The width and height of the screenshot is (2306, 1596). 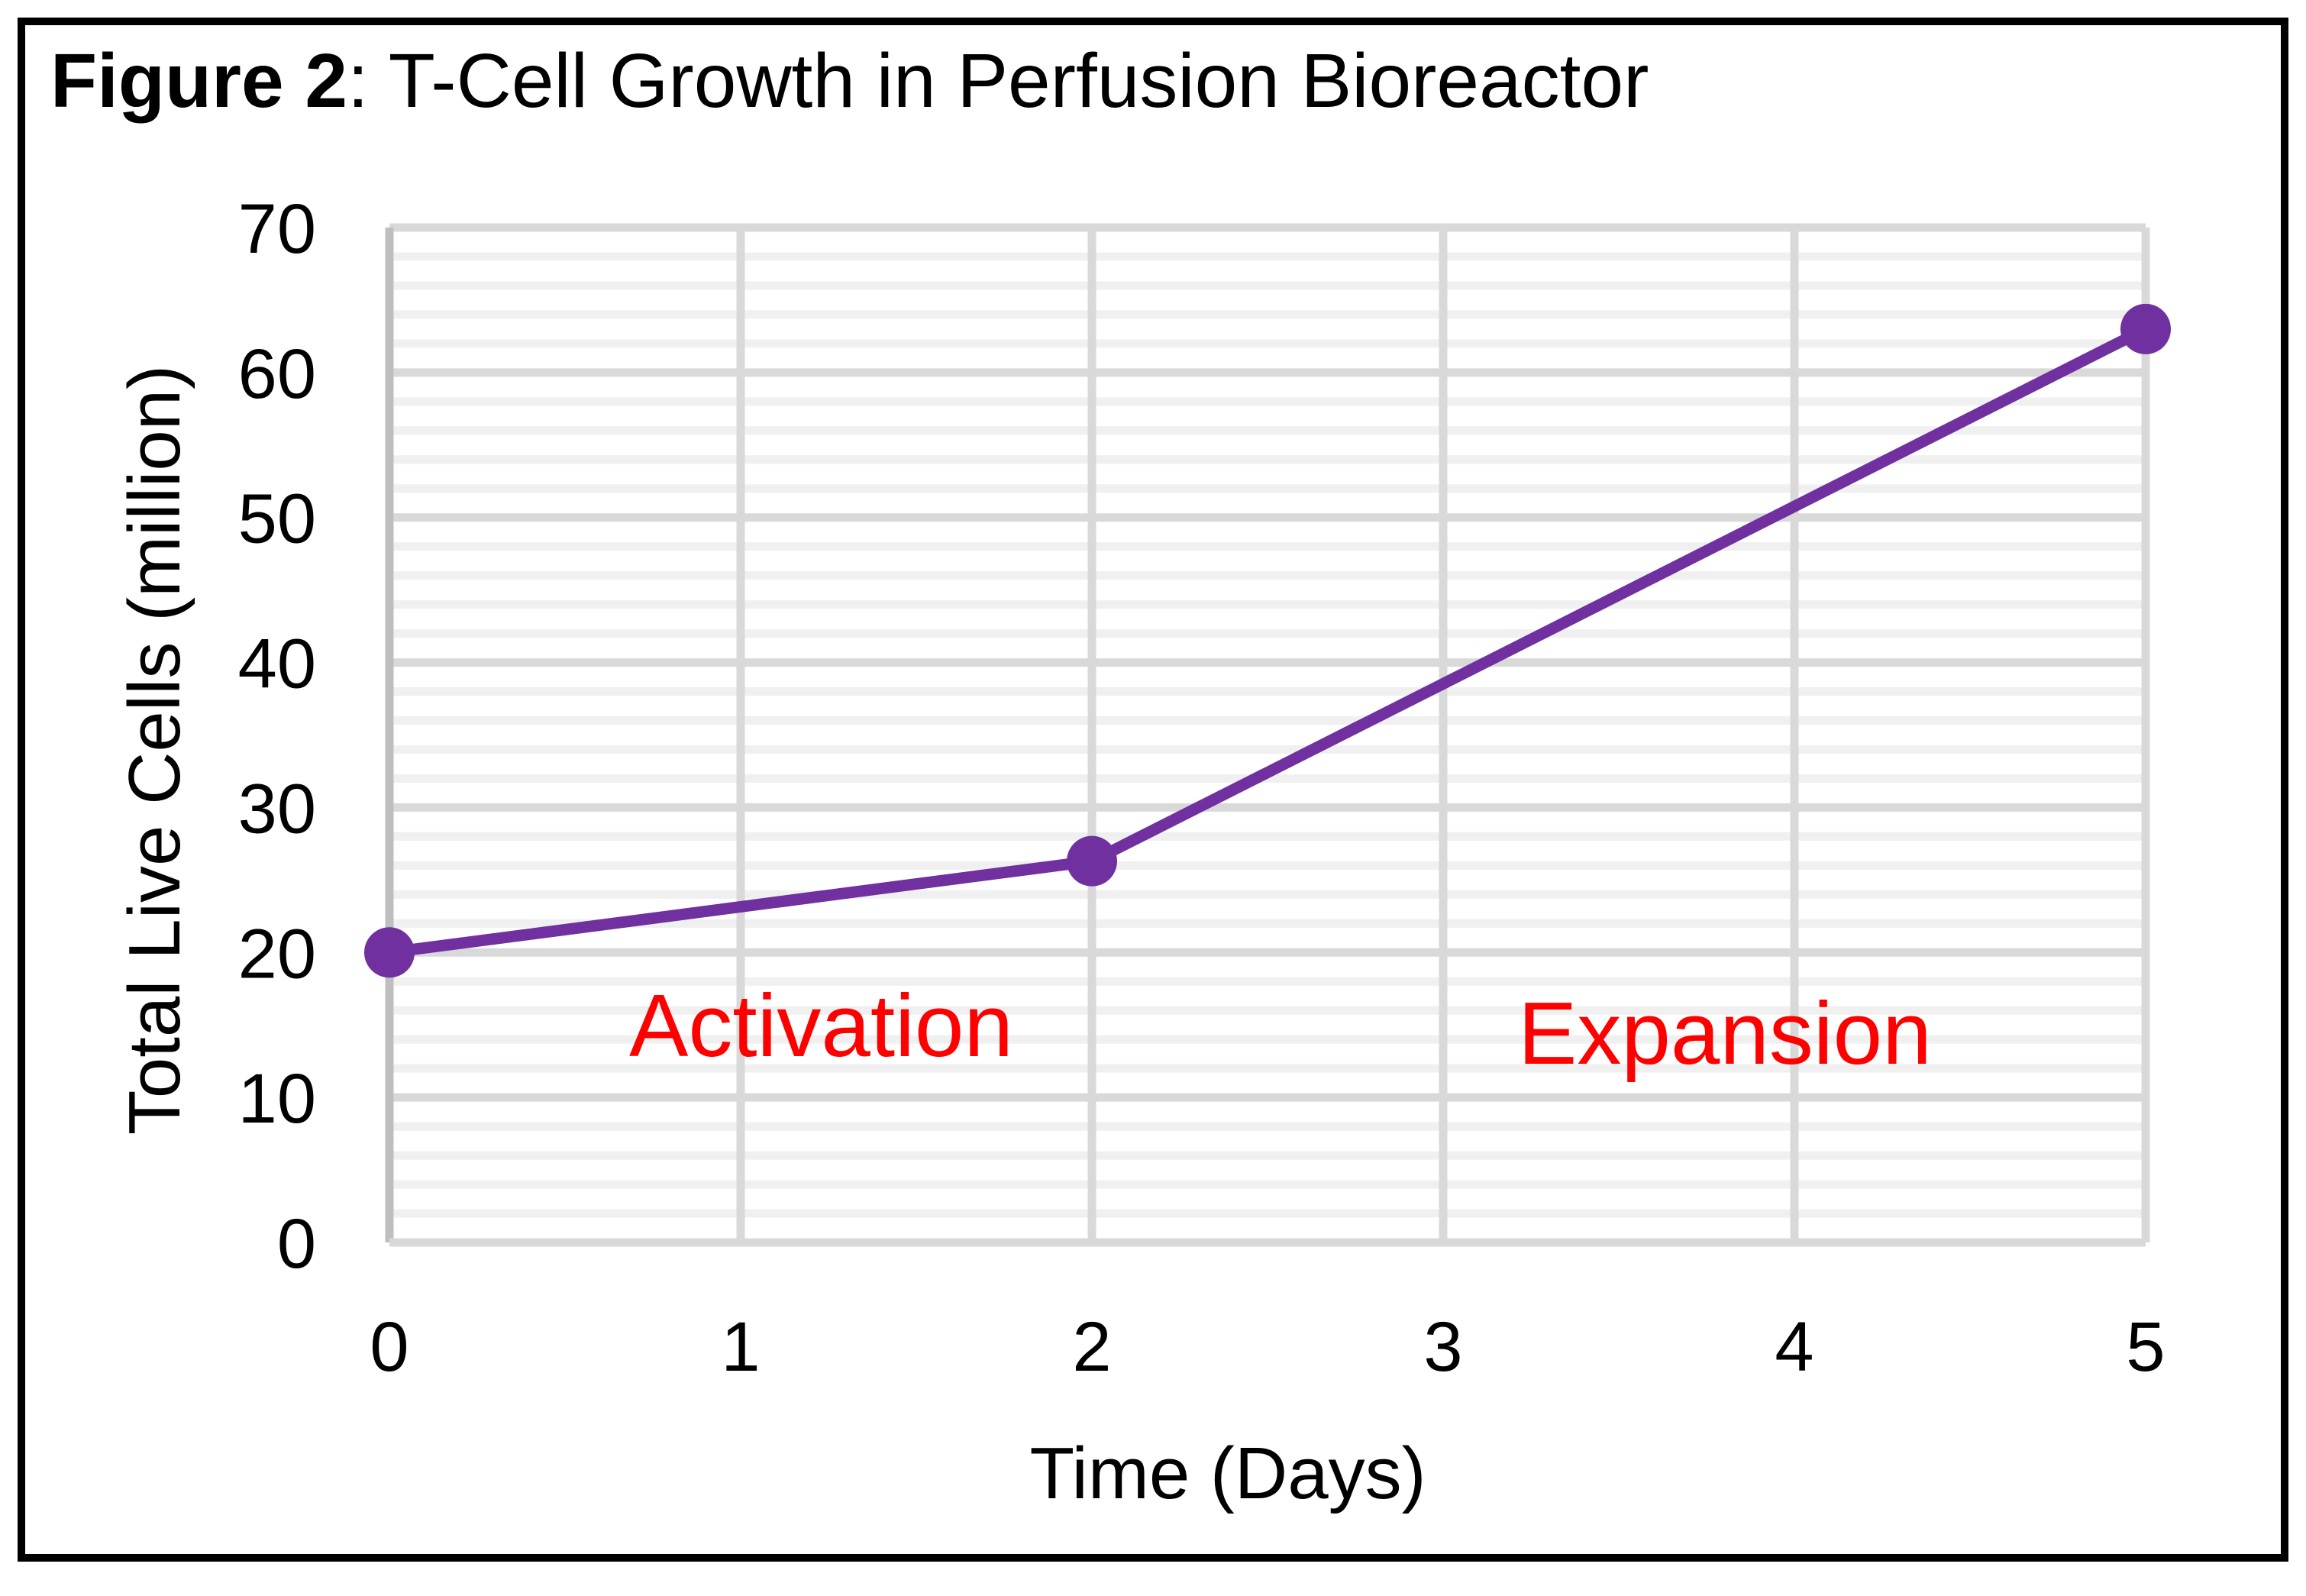 I want to click on y-tick-label: 50, so click(x=277, y=519).